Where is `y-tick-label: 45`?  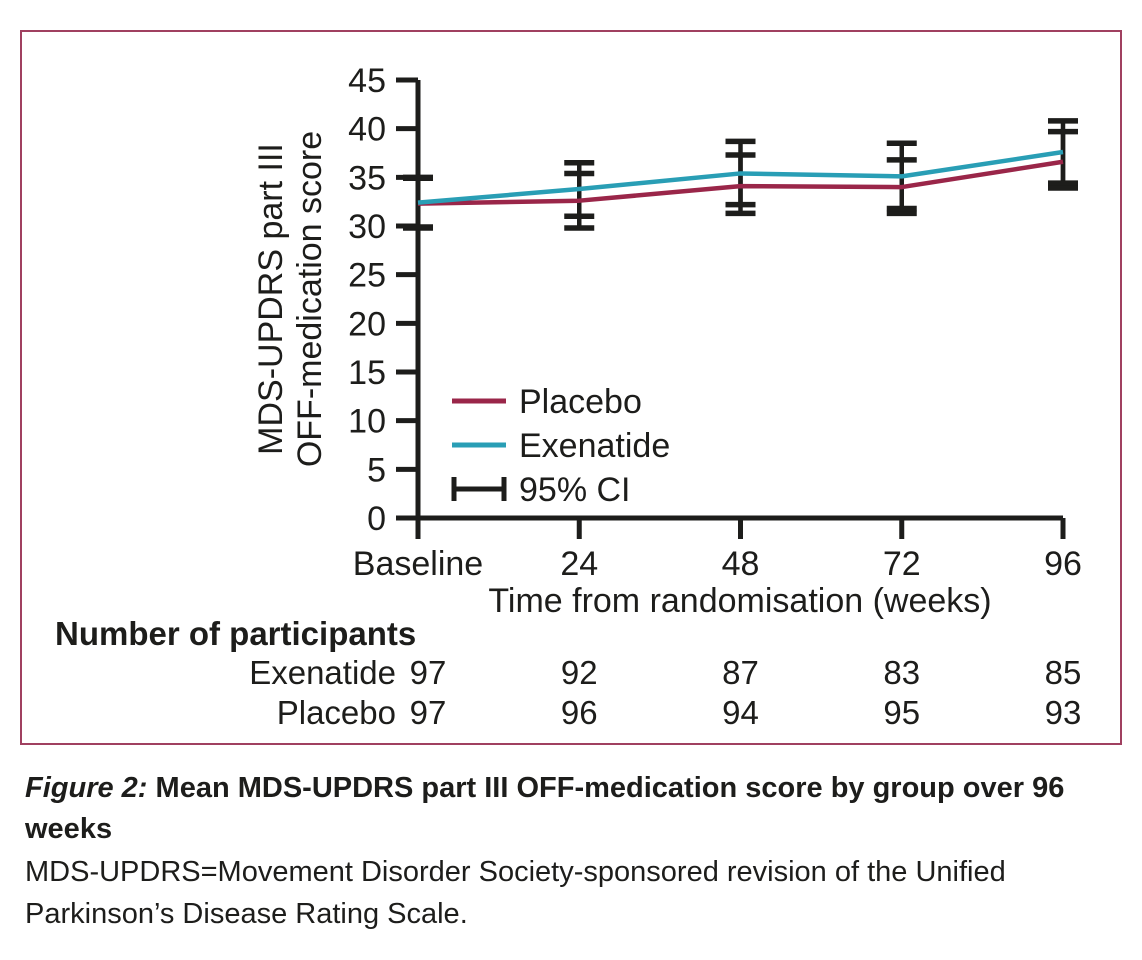 y-tick-label: 45 is located at coordinates (367, 81).